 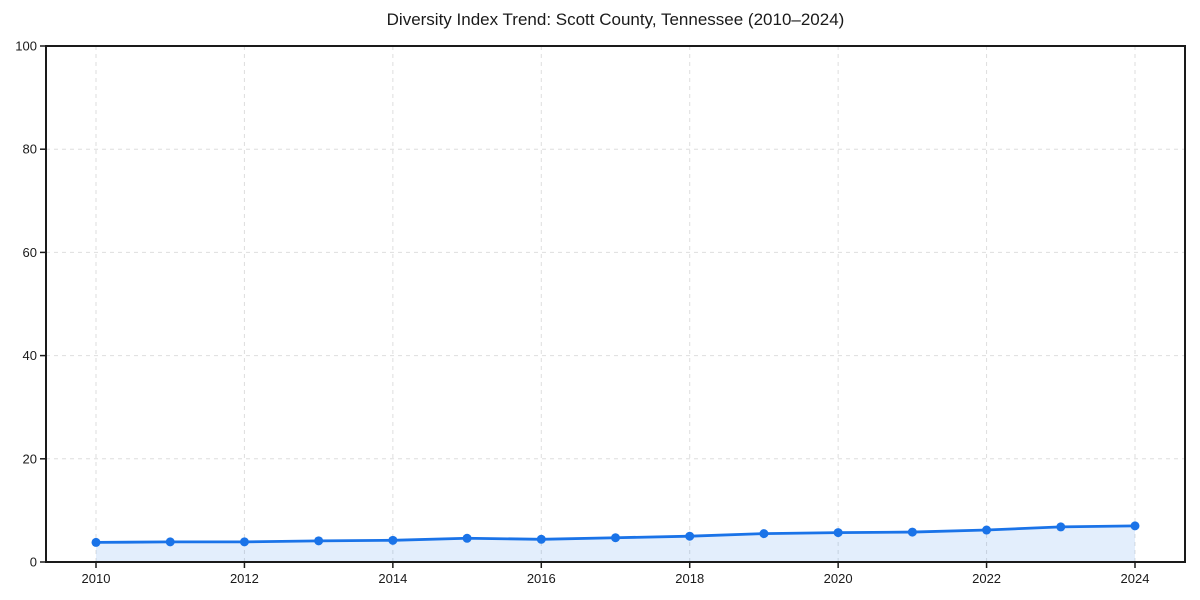 What do you see at coordinates (30, 252) in the screenshot?
I see `y-tick-label: 60` at bounding box center [30, 252].